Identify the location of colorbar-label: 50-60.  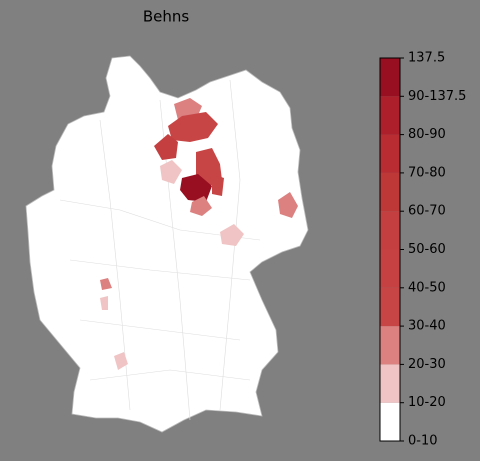
(427, 249).